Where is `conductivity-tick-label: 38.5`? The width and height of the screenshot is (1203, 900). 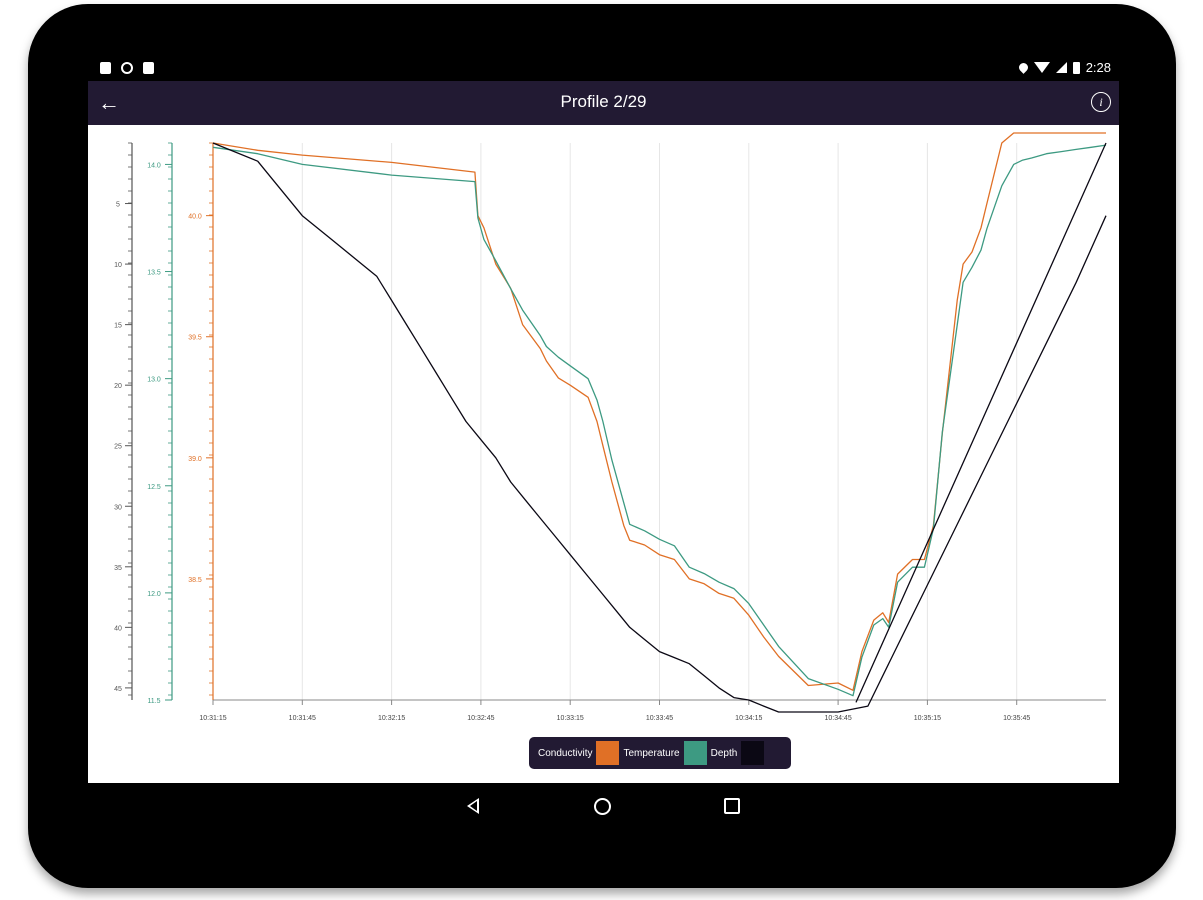
conductivity-tick-label: 38.5 is located at coordinates (195, 580).